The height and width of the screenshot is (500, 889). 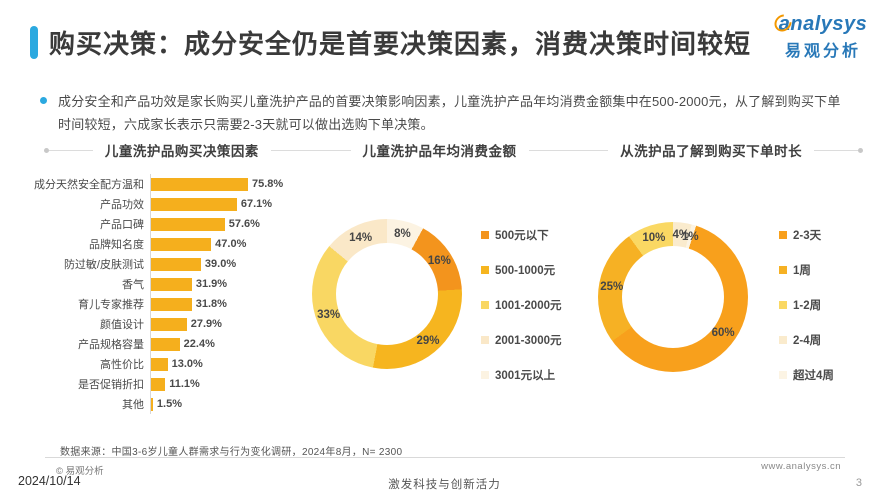 I want to click on bar-track: 75.8%, so click(x=228, y=184).